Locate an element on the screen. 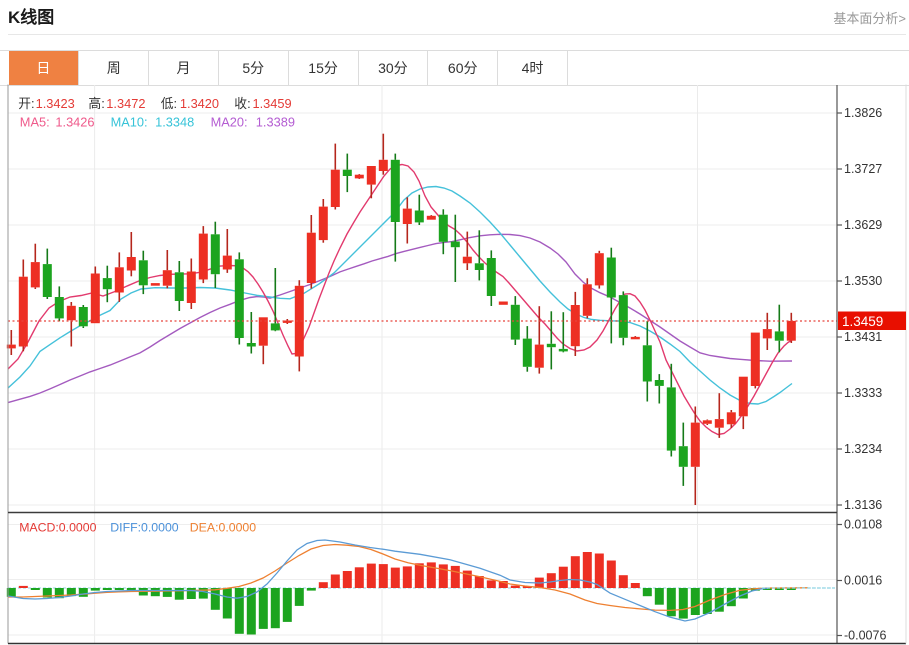 The image size is (909, 645). svg-text: 1.3530 is located at coordinates (863, 281).